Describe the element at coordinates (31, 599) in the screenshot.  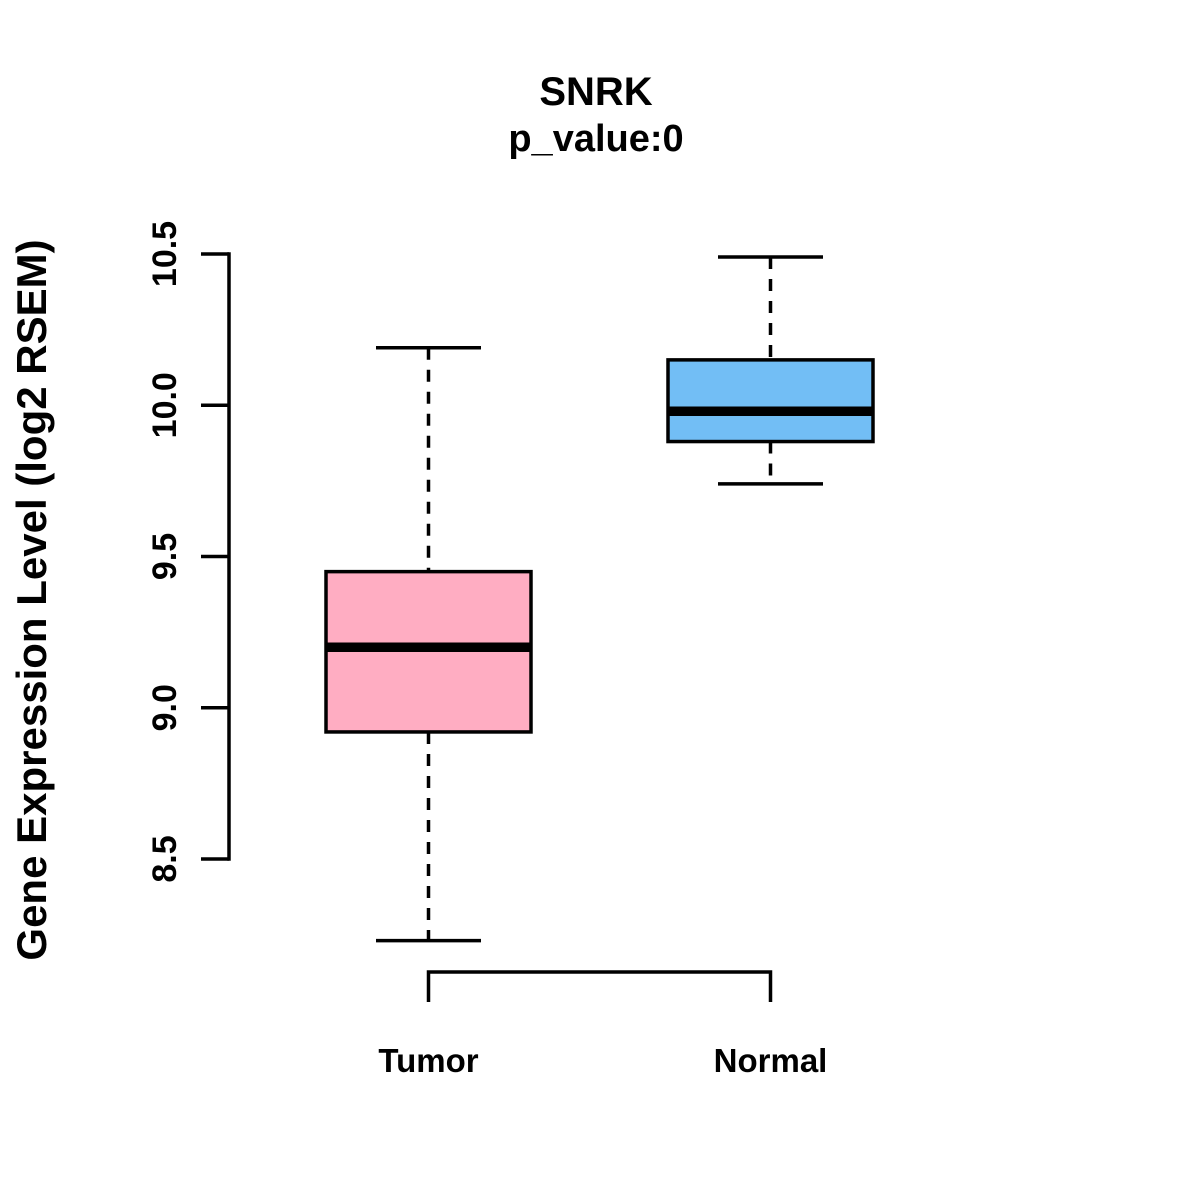
I see `y-axis-label: Gene Expression Level (log2 RSEM)` at that location.